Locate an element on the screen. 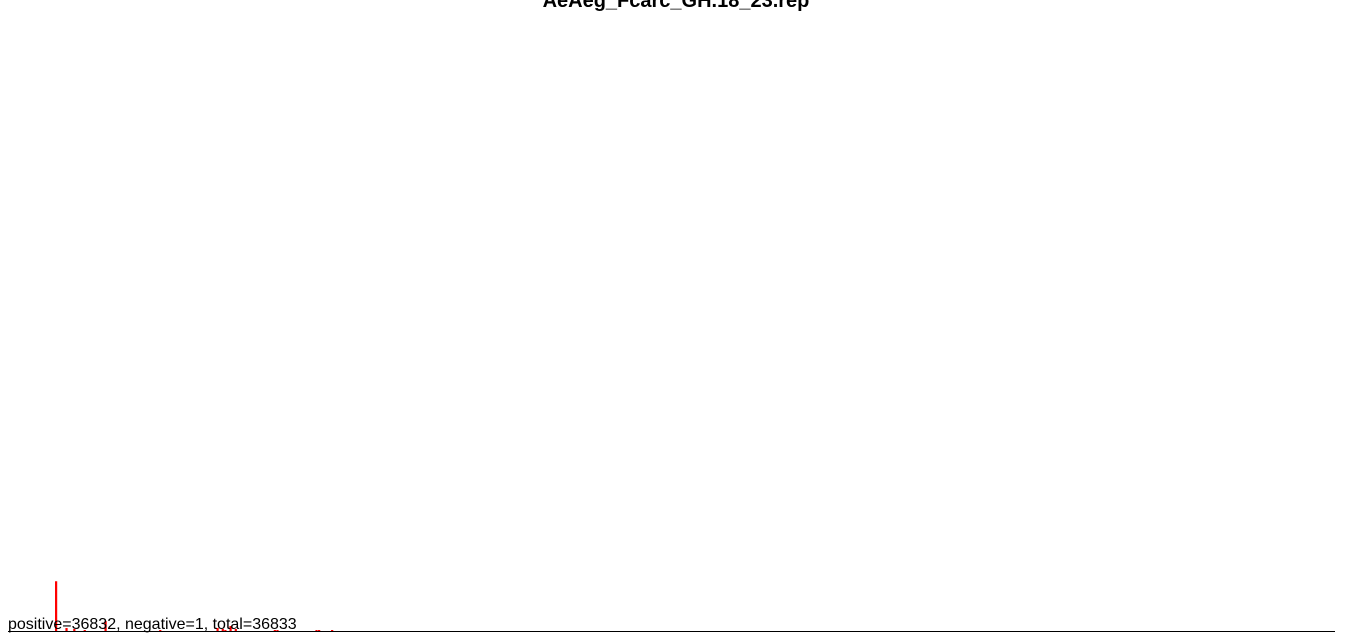 This screenshot has width=1352, height=643. bars-group is located at coordinates (194, 606).